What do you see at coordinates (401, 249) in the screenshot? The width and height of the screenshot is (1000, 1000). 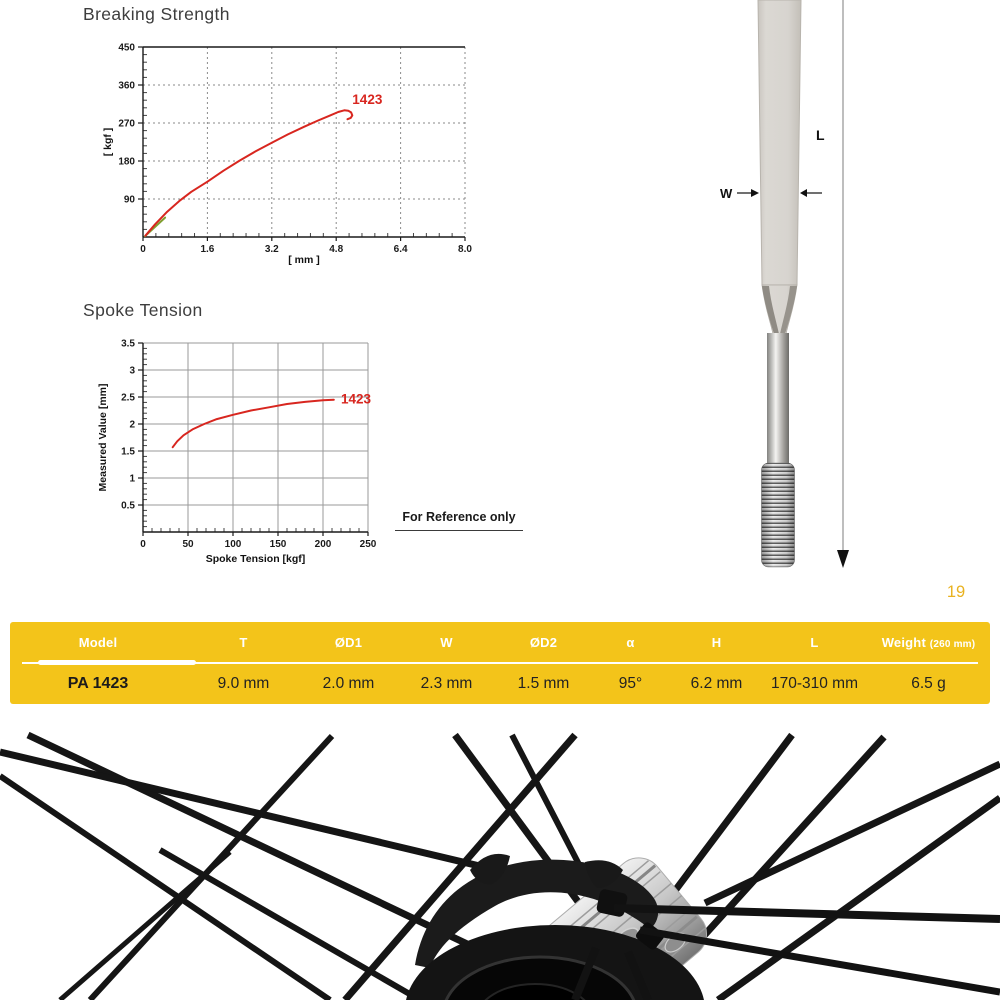 I see `x-tick-label: 6.4` at bounding box center [401, 249].